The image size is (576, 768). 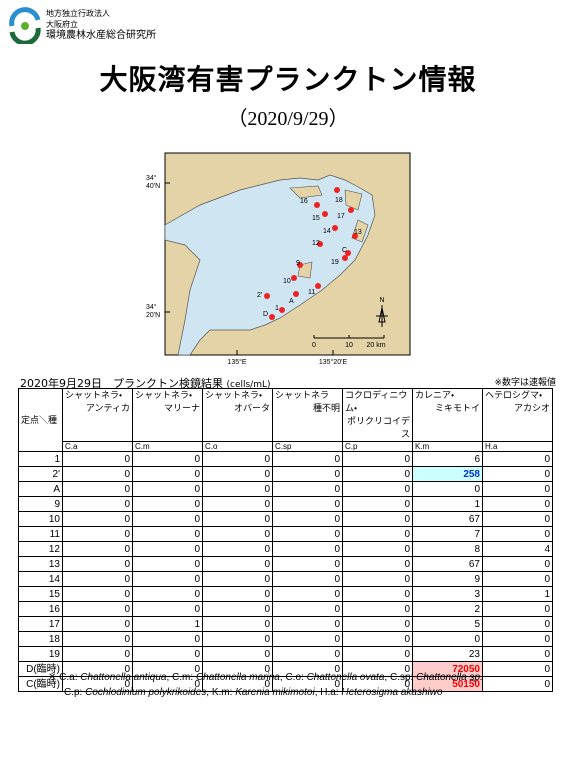 I want to click on column-header: シャットネラ・ マリーナ, so click(x=167, y=415).